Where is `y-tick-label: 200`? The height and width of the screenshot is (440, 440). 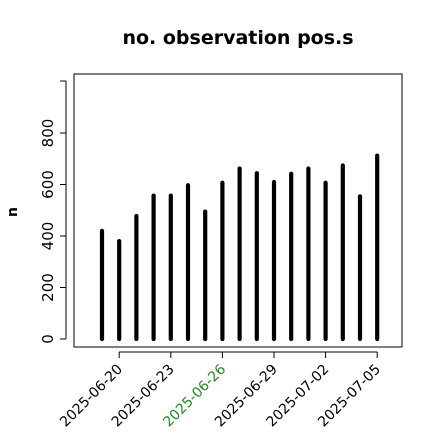 y-tick-label: 200 is located at coordinates (48, 287).